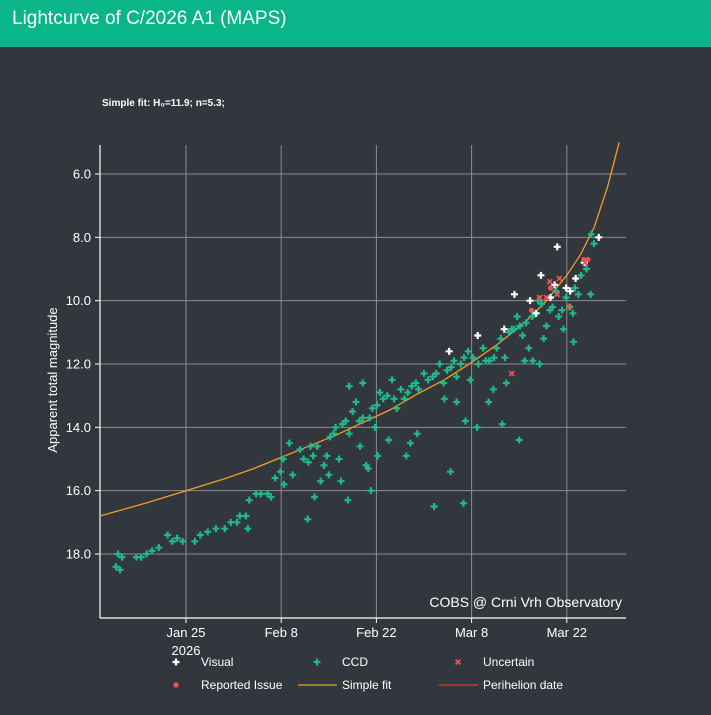 The width and height of the screenshot is (711, 715). Describe the element at coordinates (523, 685) in the screenshot. I see `legend-perihelion-label: Perihelion date` at that location.